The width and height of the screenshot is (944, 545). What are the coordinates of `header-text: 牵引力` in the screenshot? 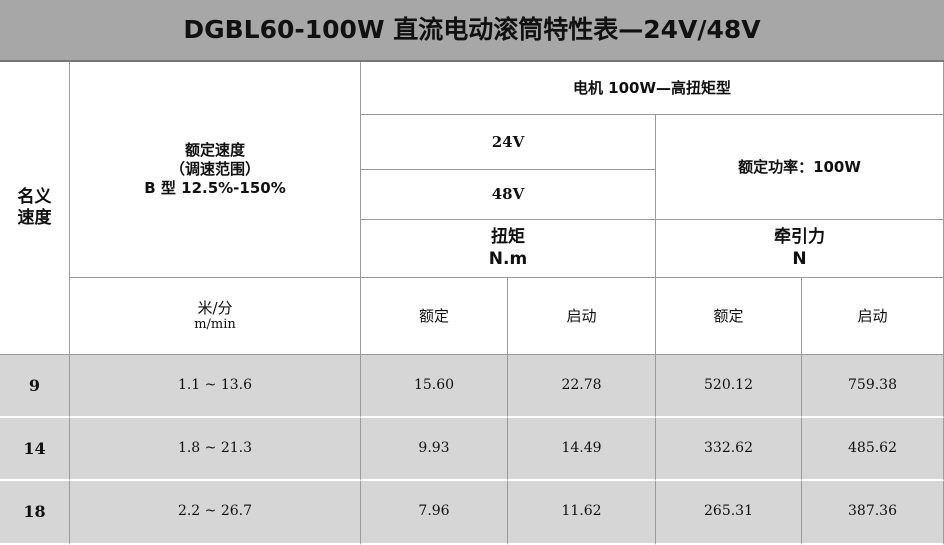 It's located at (799, 237).